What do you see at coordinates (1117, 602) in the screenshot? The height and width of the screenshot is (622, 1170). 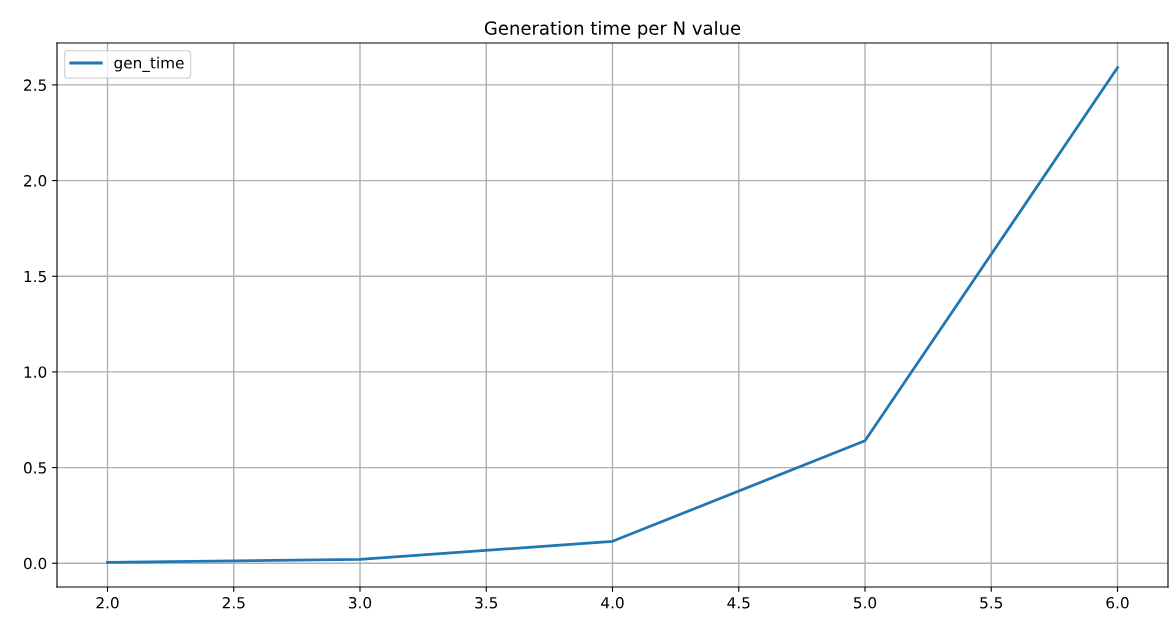 I see `x-tick-label: 6.0` at bounding box center [1117, 602].